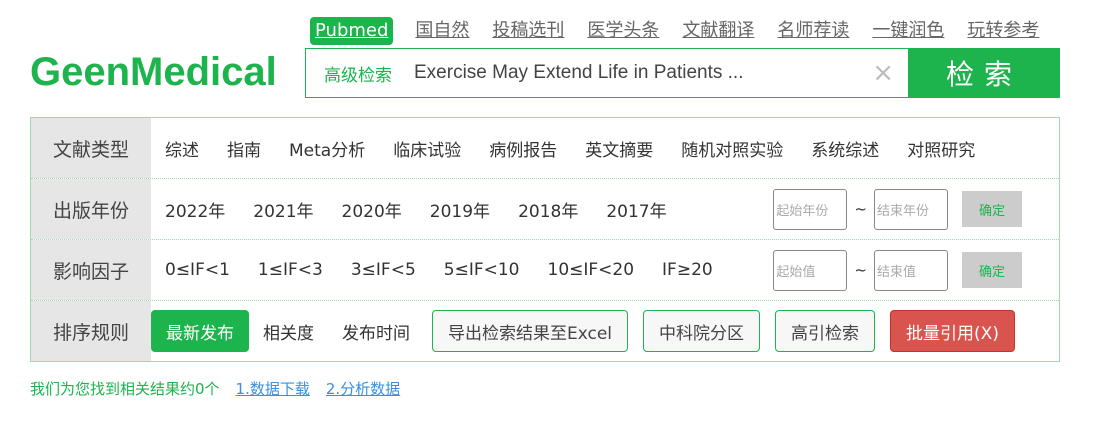  What do you see at coordinates (908, 30) in the screenshot?
I see `nav-item: 一键润色` at bounding box center [908, 30].